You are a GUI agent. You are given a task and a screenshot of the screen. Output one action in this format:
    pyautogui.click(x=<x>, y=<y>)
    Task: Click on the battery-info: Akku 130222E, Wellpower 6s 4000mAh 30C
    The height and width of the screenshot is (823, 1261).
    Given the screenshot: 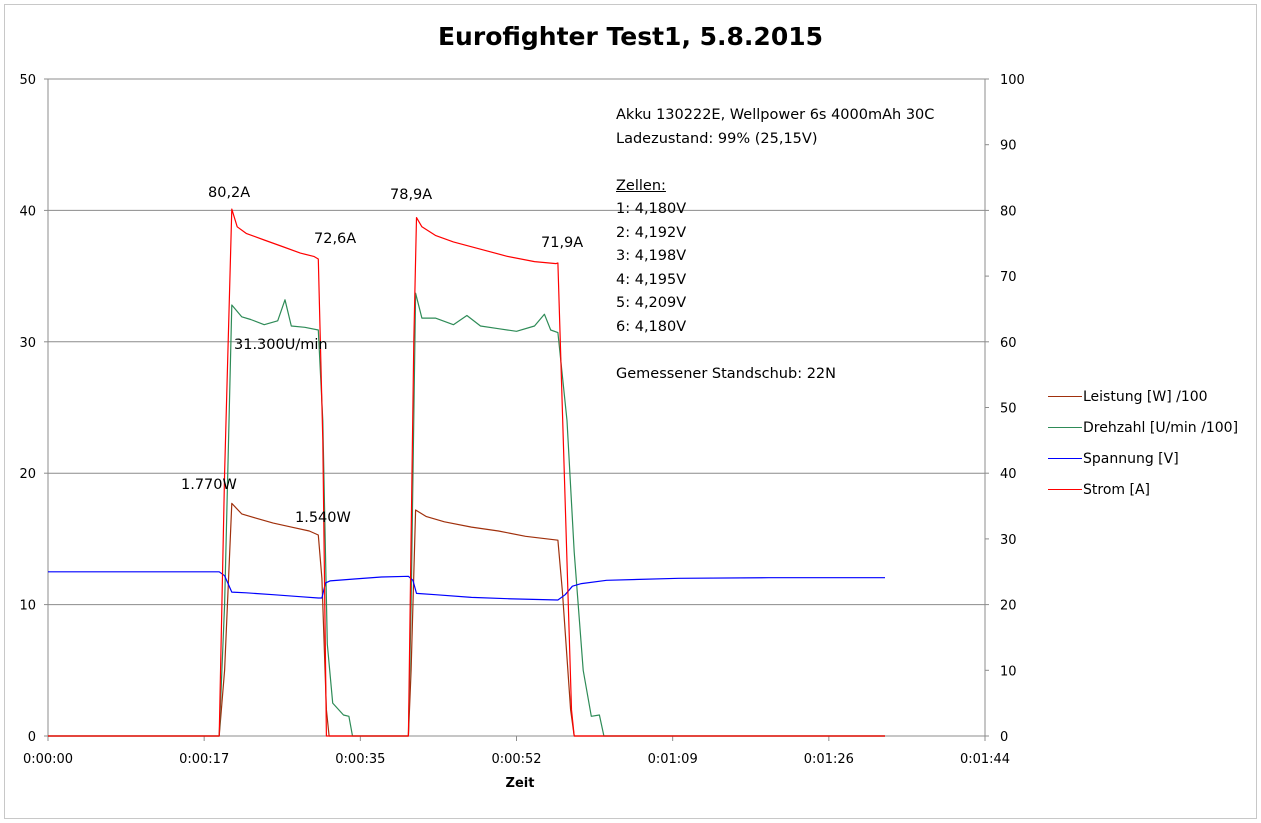 What is the action you would take?
    pyautogui.click(x=775, y=115)
    